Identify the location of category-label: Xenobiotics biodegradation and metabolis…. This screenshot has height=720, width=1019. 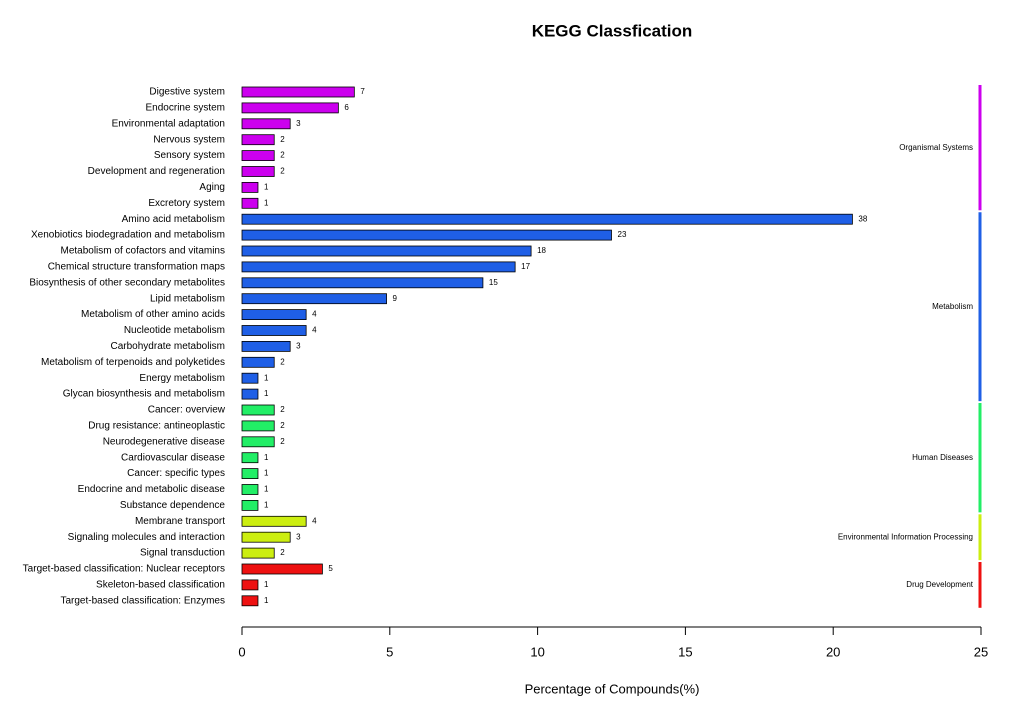
(128, 235).